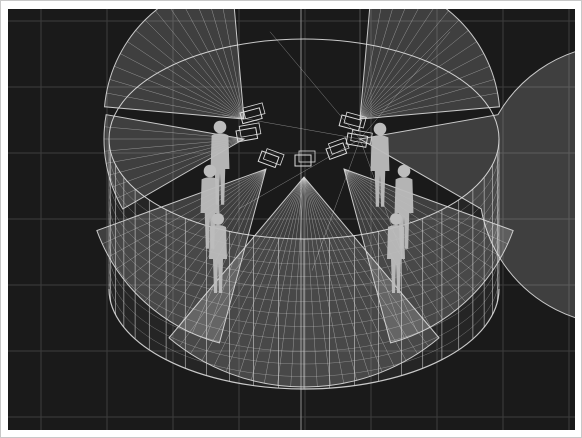  I want to click on right-upper-fan, so click(430, 64).